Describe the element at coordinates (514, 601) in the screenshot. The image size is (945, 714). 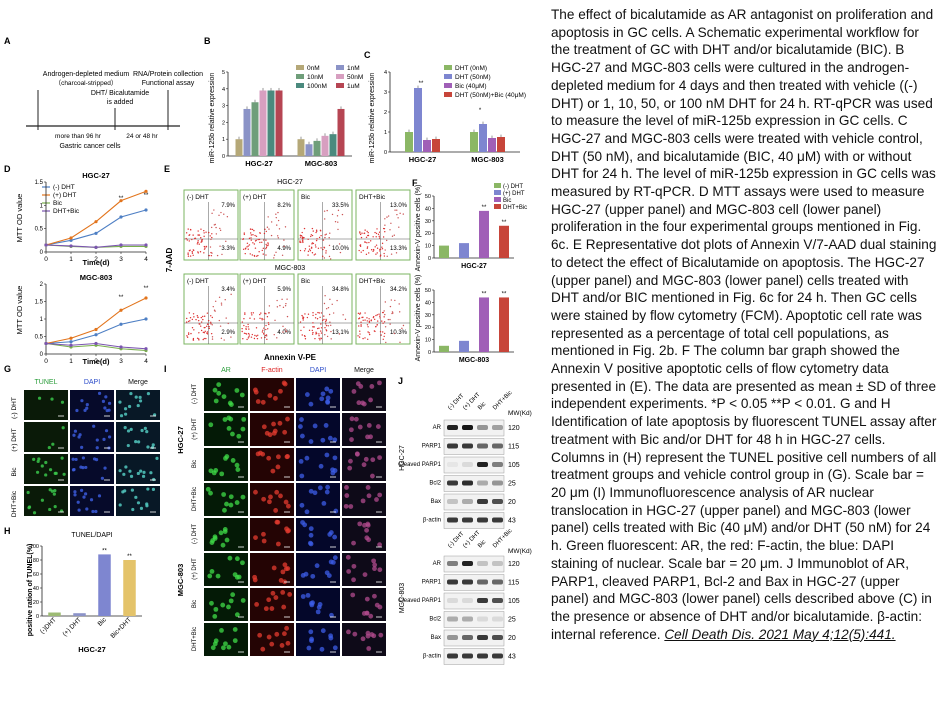
I see `mw-value: 105` at that location.